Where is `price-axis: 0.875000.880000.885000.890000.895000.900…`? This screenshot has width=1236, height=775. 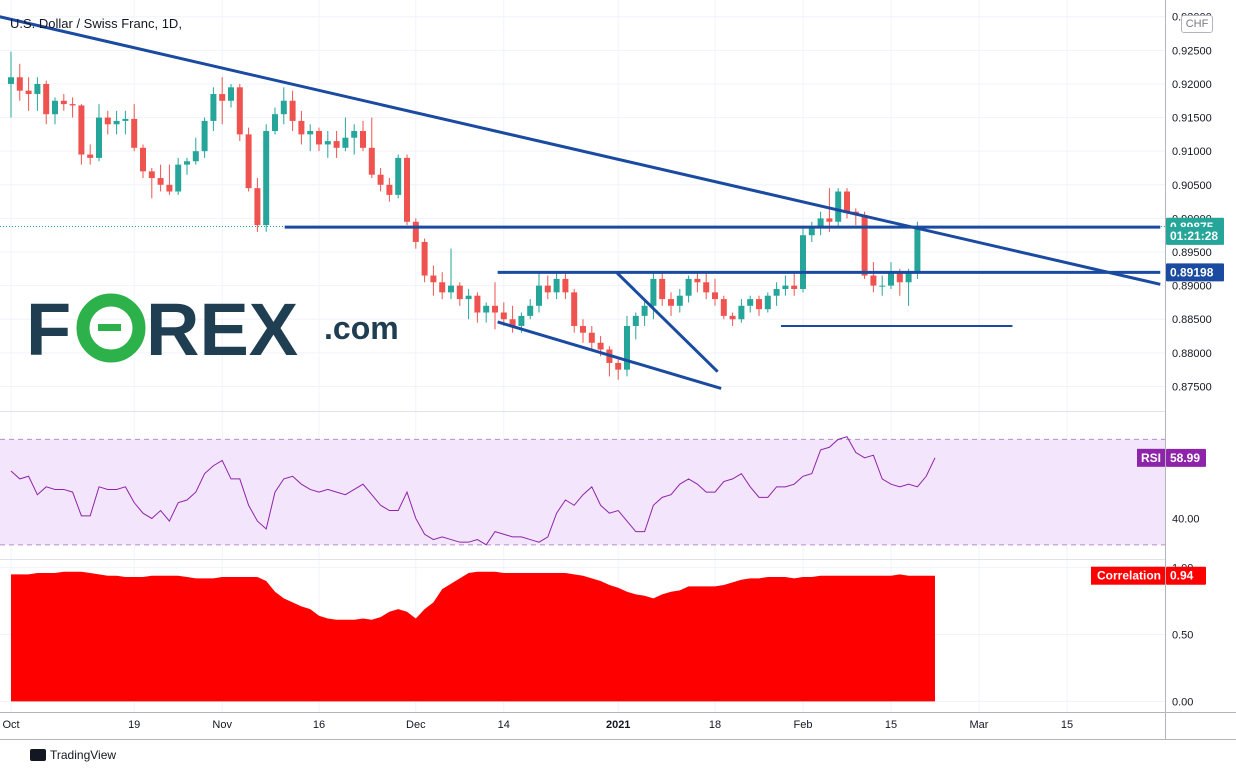 price-axis: 0.875000.880000.885000.890000.895000.900… is located at coordinates (1192, 360).